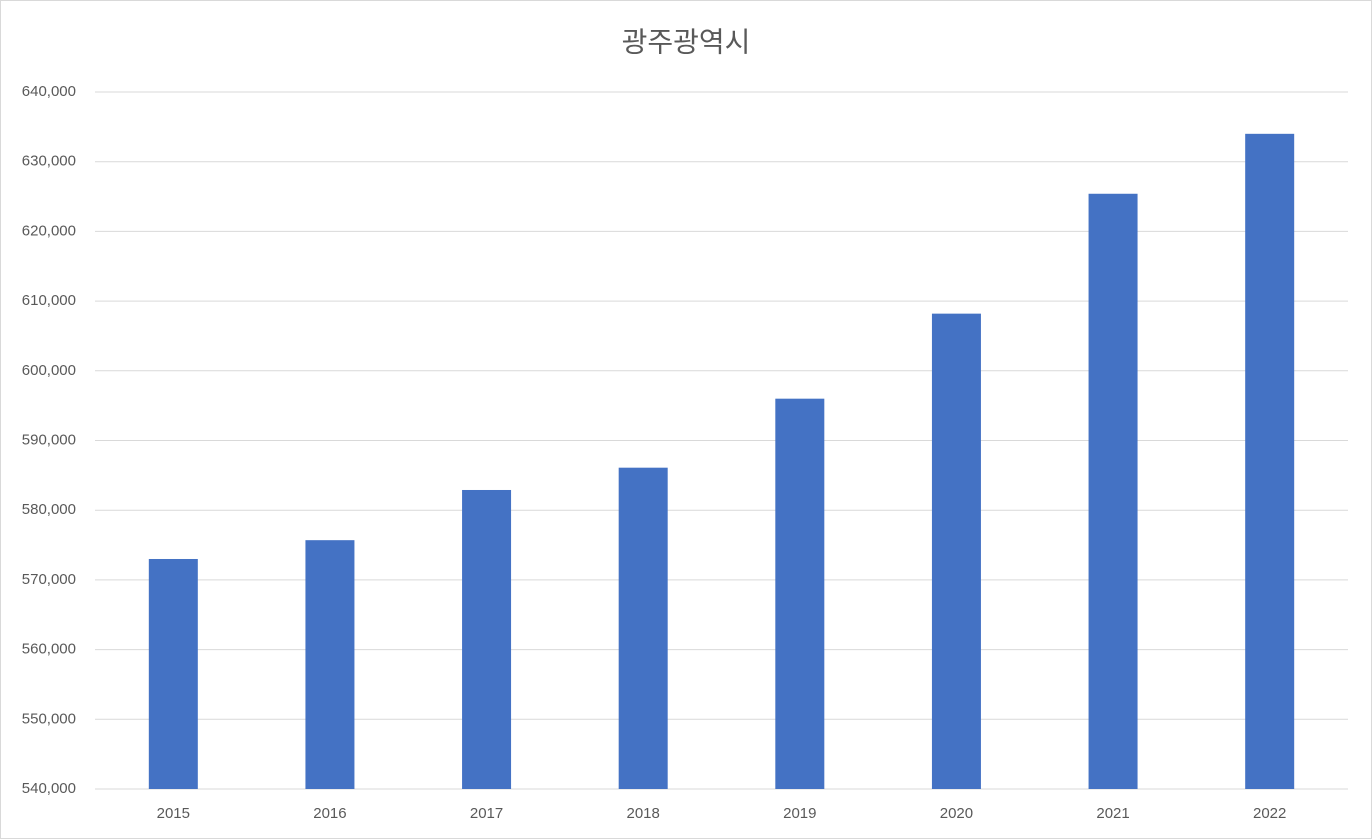 Image resolution: width=1372 pixels, height=839 pixels. Describe the element at coordinates (49, 509) in the screenshot. I see `y-tick-label: 580,000` at that location.